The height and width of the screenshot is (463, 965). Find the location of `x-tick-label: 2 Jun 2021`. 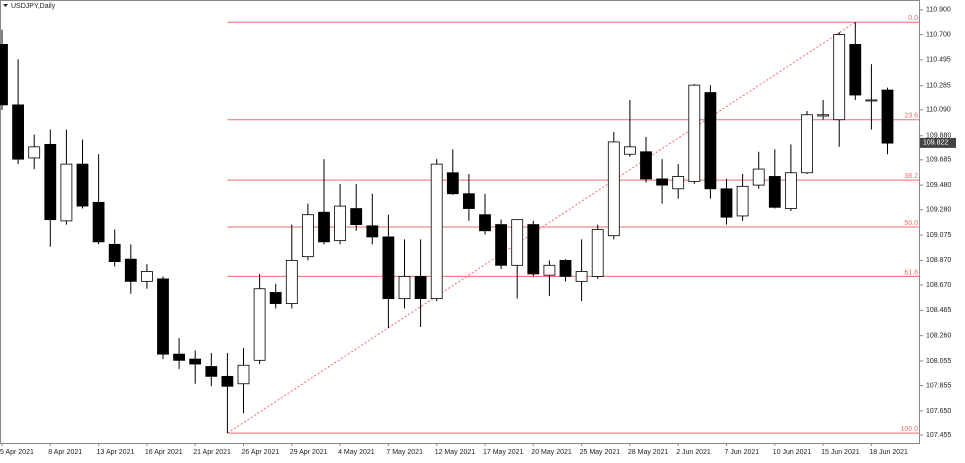

x-tick-label: 2 Jun 2021 is located at coordinates (693, 452).